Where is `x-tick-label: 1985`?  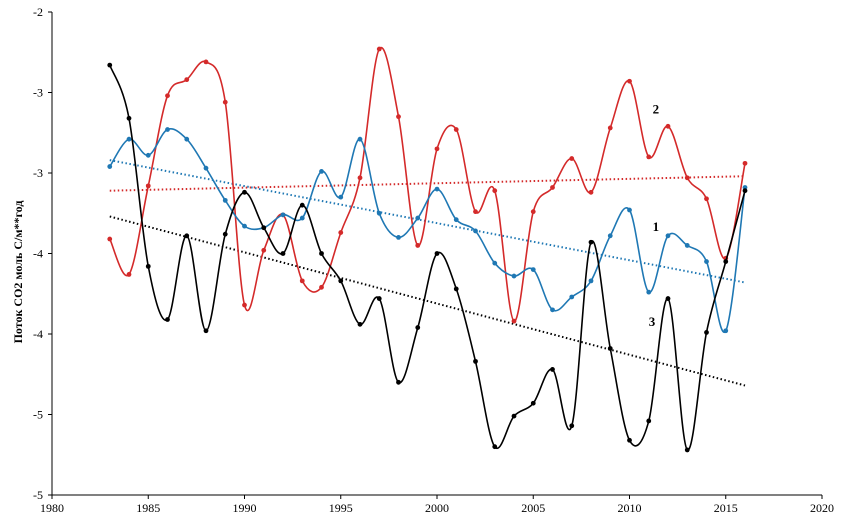 x-tick-label: 1985 is located at coordinates (148, 508).